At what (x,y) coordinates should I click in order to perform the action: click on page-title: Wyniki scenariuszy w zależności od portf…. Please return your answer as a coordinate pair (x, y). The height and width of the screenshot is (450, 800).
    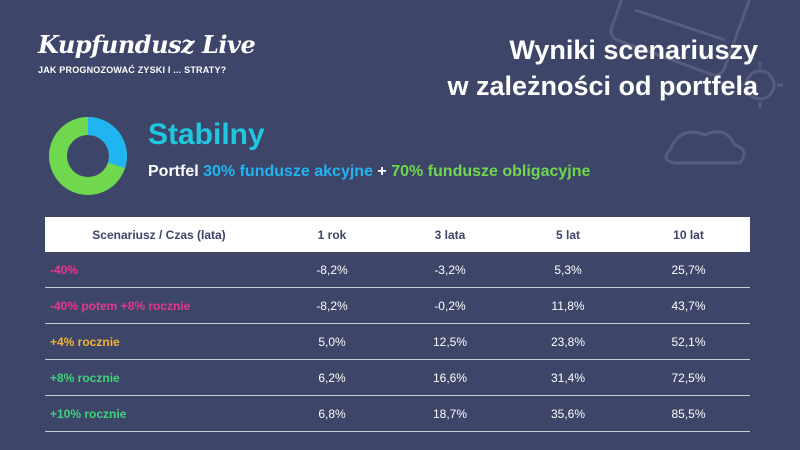
    Looking at the image, I should click on (602, 68).